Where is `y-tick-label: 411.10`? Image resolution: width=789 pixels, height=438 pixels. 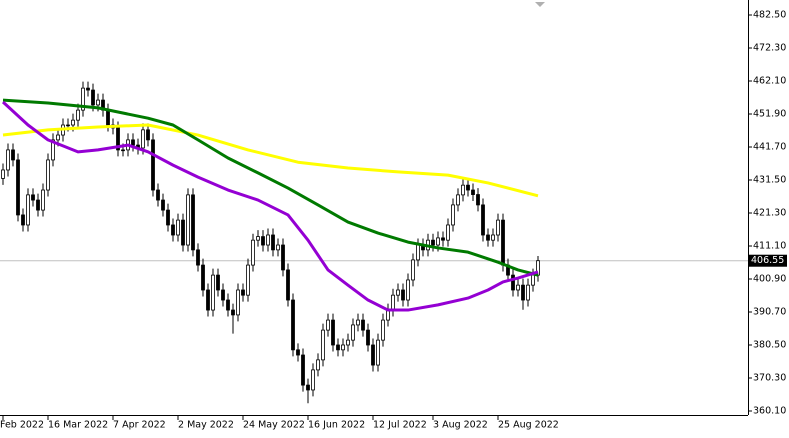 y-tick-label: 411.10 is located at coordinates (769, 245).